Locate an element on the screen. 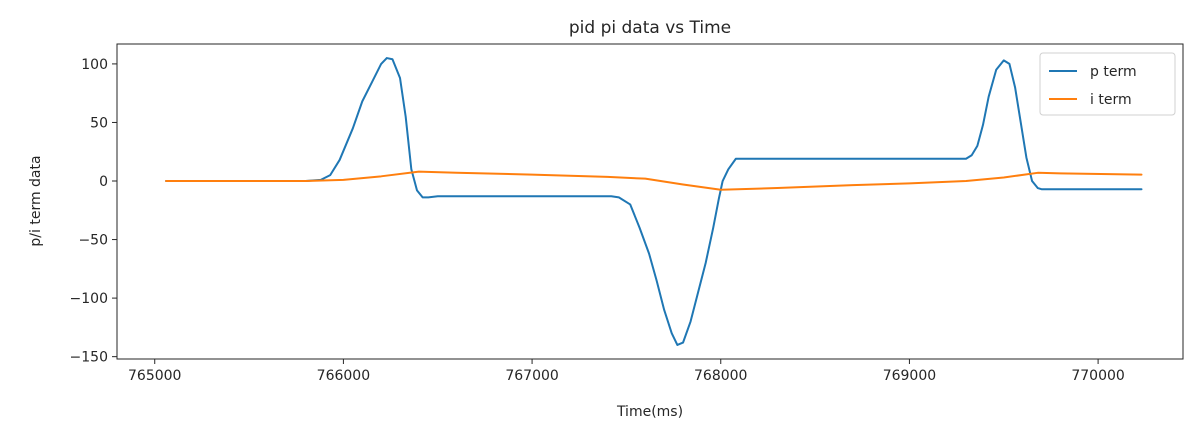 The image size is (1201, 425). legend: p term i term is located at coordinates (1107, 84).